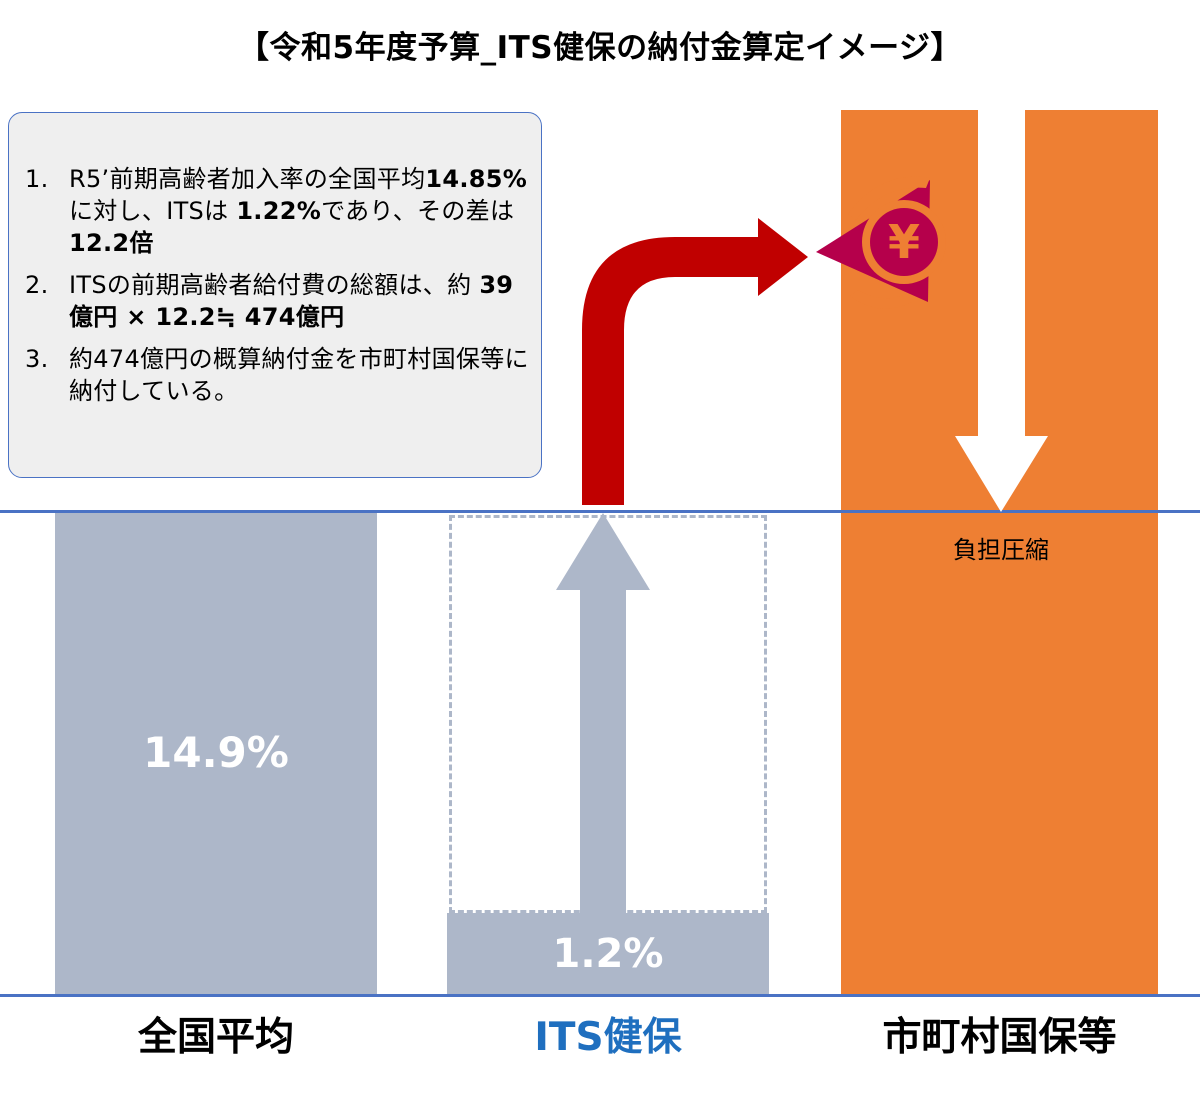  Describe the element at coordinates (37, 179) in the screenshot. I see `note-number: 1.` at that location.